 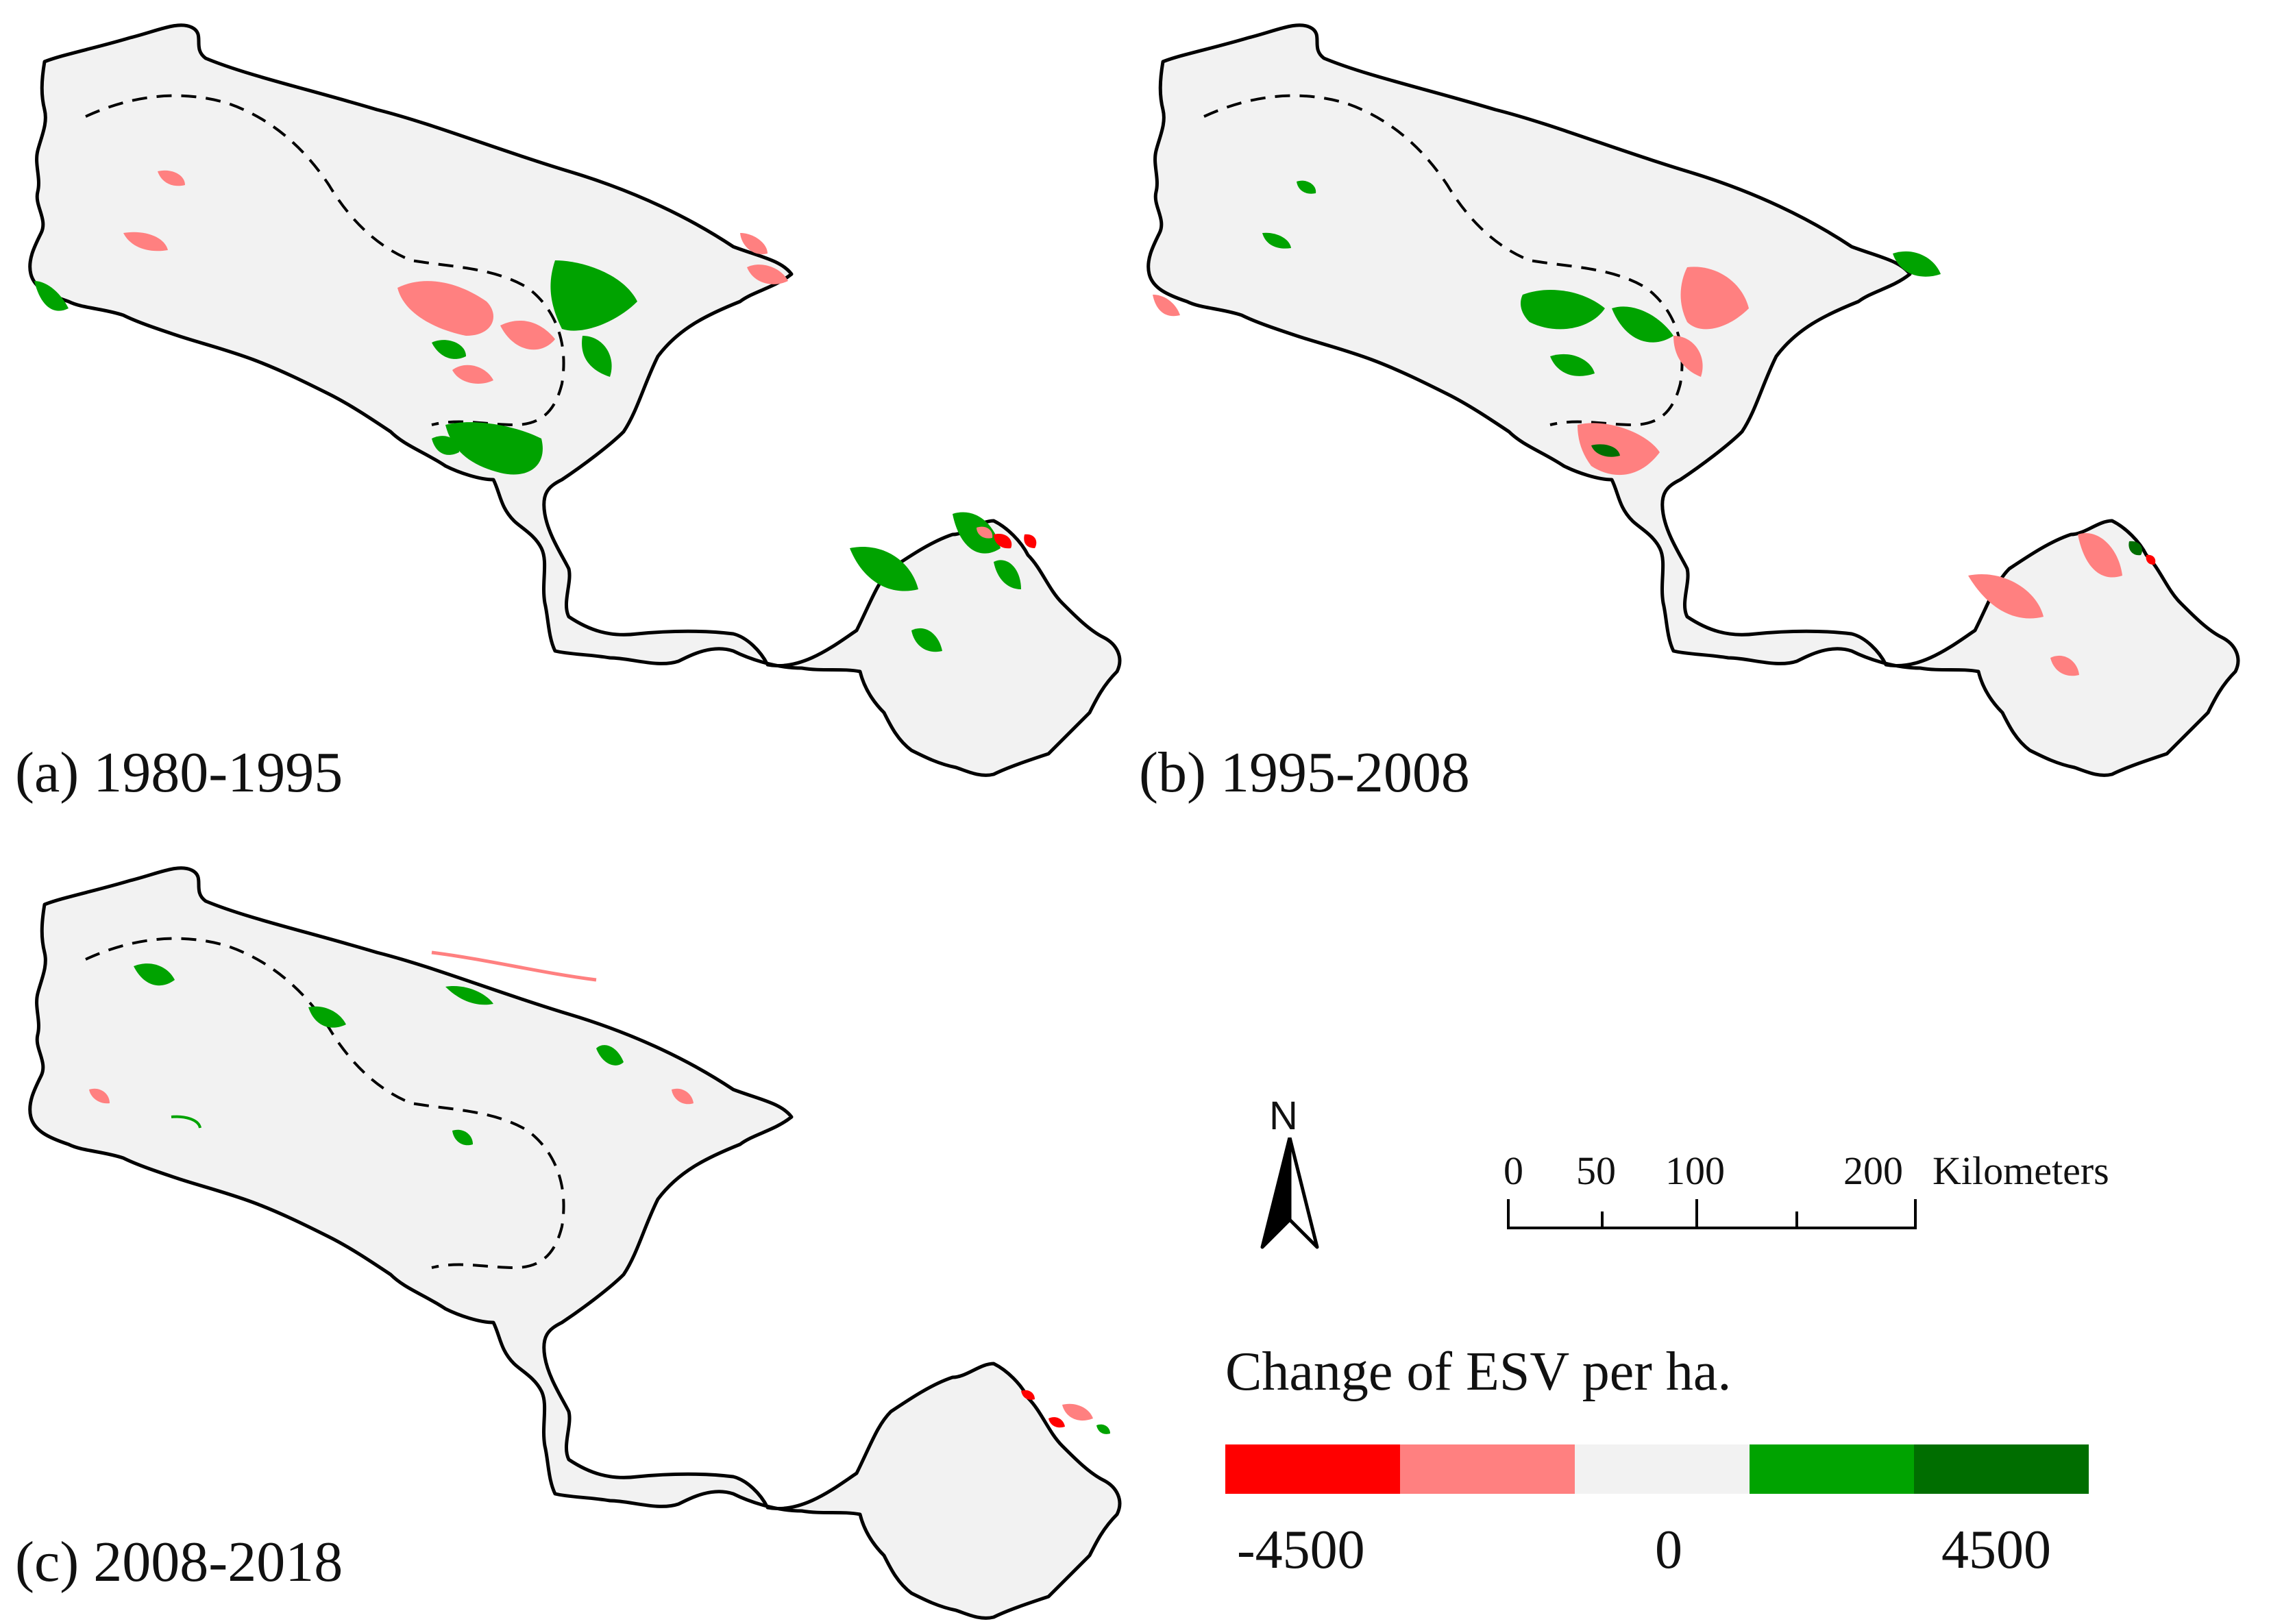 I want to click on scale-bar: 0 50 100 200 Kilometers, so click(x=1816, y=1199).